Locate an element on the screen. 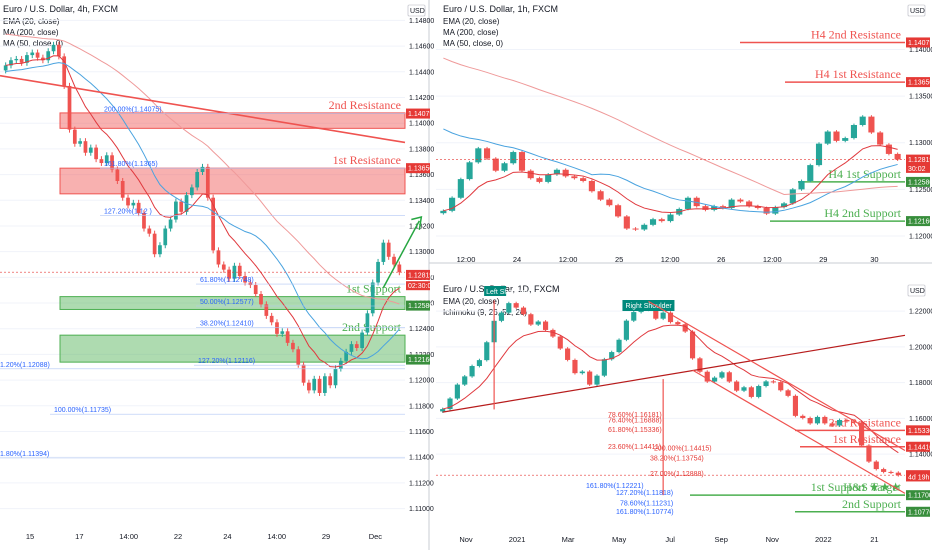 Image resolution: width=932 pixels, height=555 pixels. price-tag-label: 1.11700 is located at coordinates (920, 496).